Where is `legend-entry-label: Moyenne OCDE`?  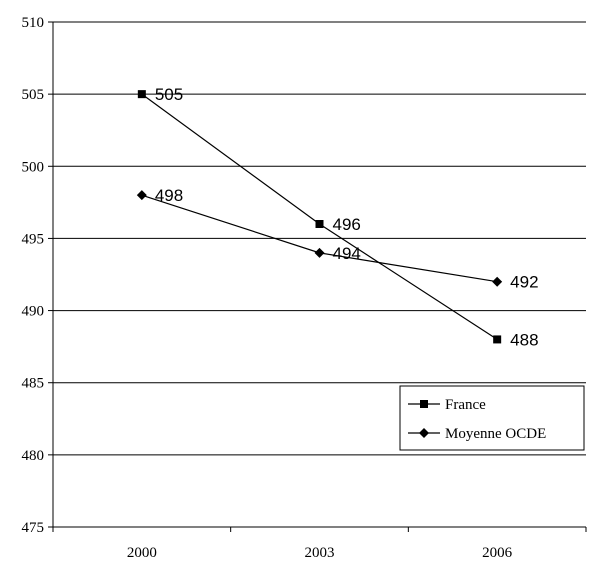
legend-entry-label: Moyenne OCDE is located at coordinates (495, 434).